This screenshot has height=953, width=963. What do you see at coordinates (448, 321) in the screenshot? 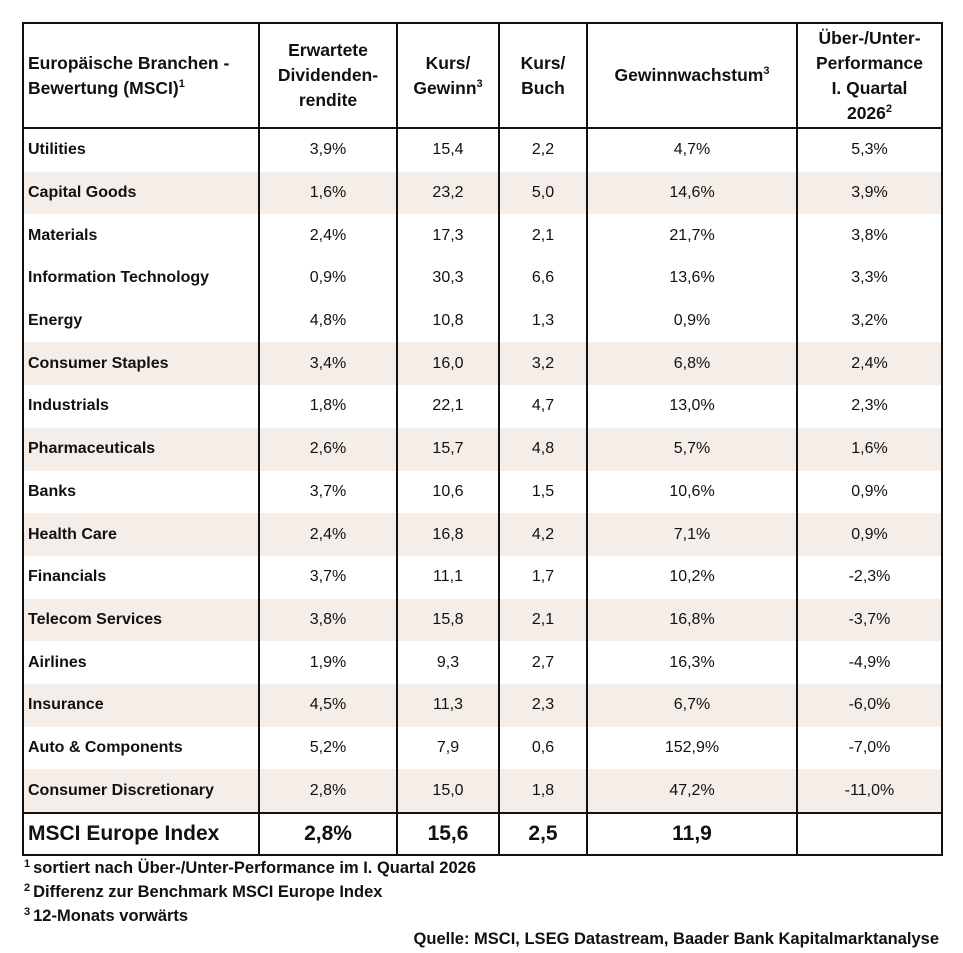
I see `price-earnings-cell: 10,8` at bounding box center [448, 321].